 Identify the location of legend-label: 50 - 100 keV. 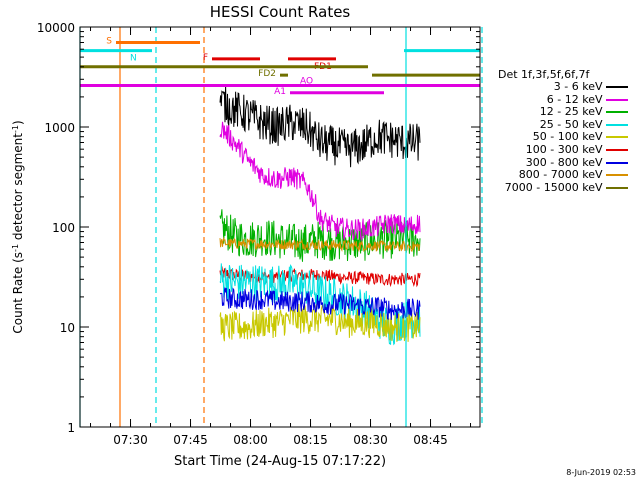
(569, 137).